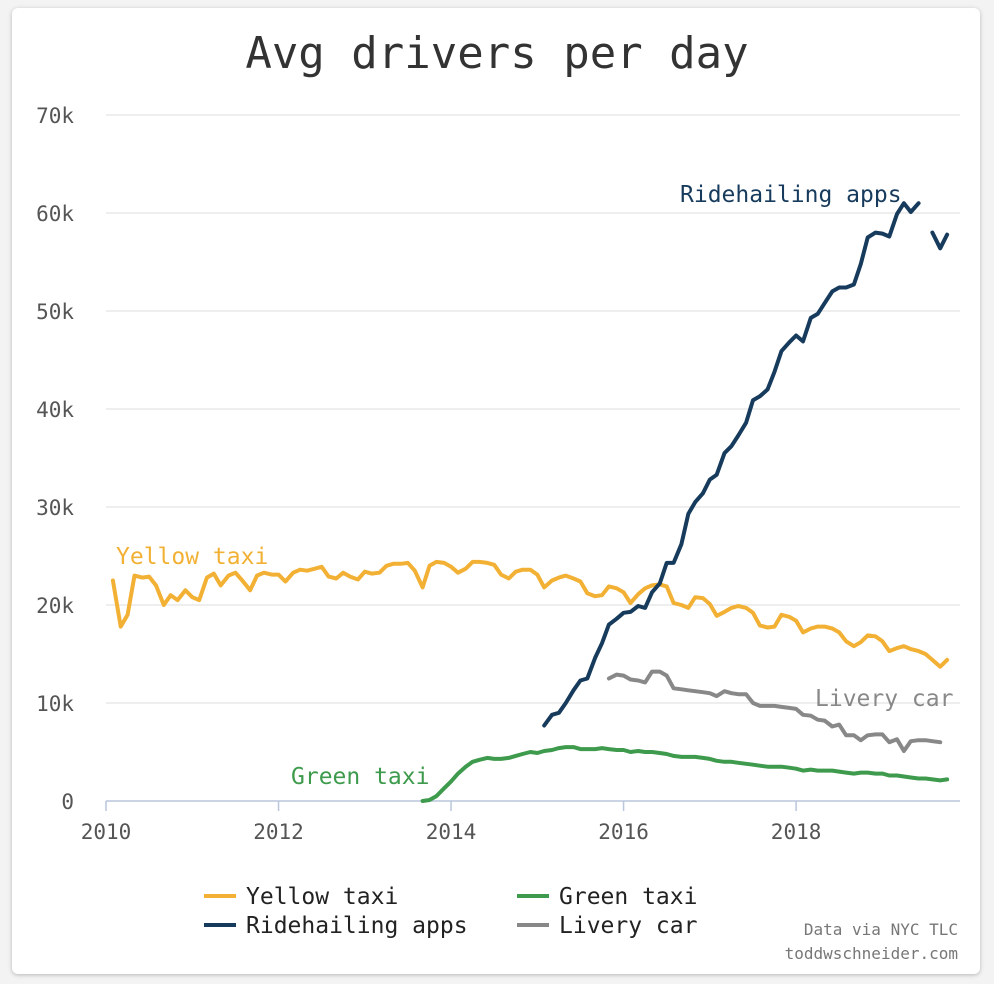 This screenshot has width=994, height=984. Describe the element at coordinates (623, 832) in the screenshot. I see `x-tick-label-2016: 2016` at that location.